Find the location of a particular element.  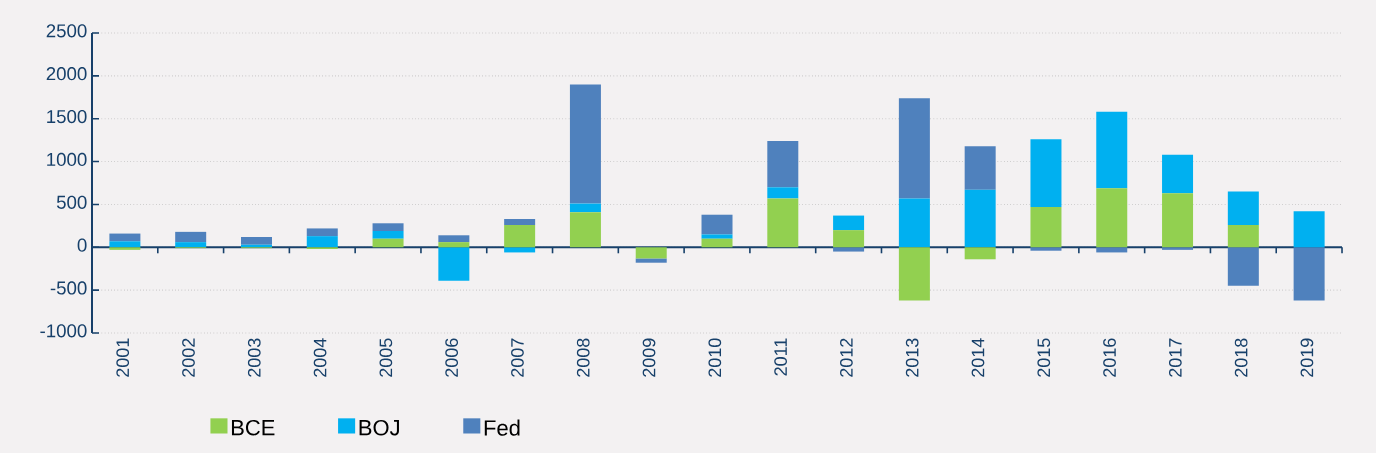

y-tick-label: 0 is located at coordinates (82, 245).